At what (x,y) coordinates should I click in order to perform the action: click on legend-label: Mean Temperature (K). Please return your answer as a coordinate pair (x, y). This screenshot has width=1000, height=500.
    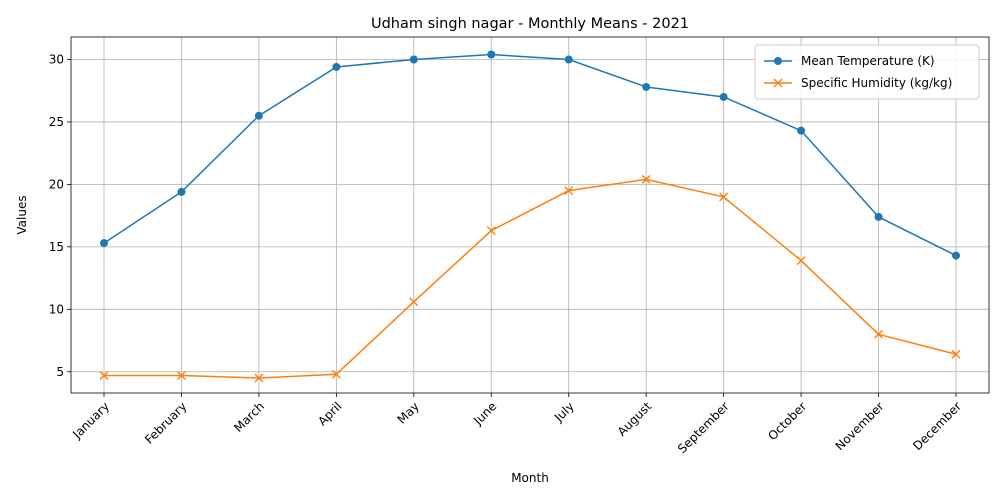
    Looking at the image, I should click on (868, 61).